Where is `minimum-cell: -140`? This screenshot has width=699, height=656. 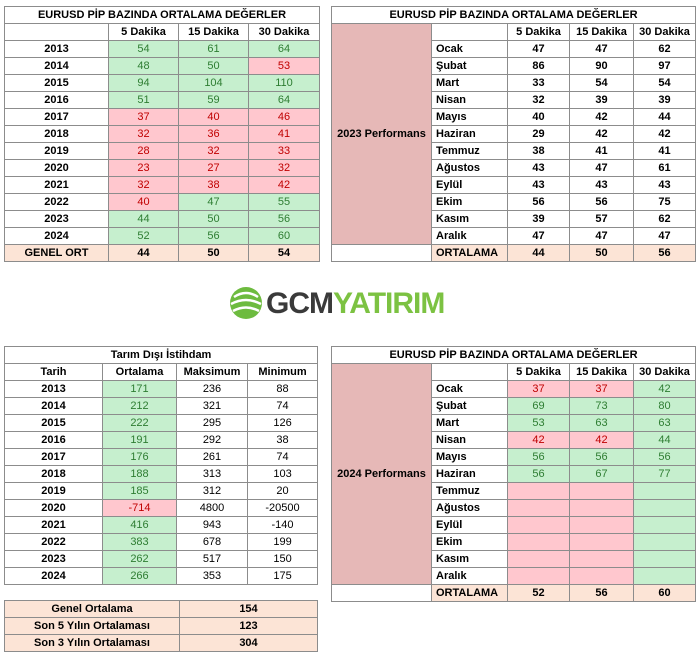
minimum-cell: -140 is located at coordinates (282, 525).